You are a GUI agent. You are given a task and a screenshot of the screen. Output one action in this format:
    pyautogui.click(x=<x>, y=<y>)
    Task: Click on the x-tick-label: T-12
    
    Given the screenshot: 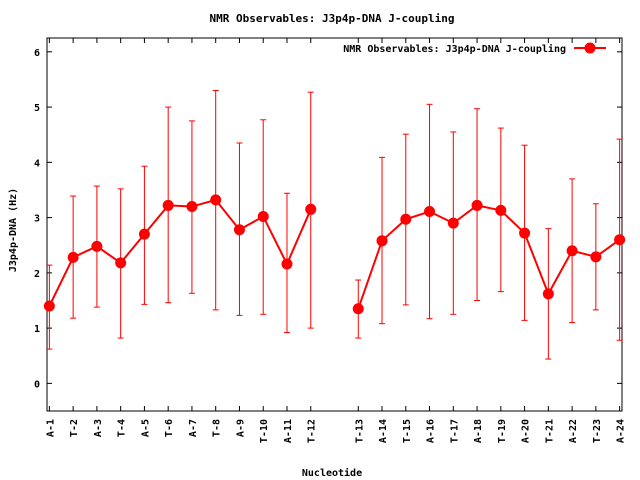 What is the action you would take?
    pyautogui.click(x=312, y=431)
    